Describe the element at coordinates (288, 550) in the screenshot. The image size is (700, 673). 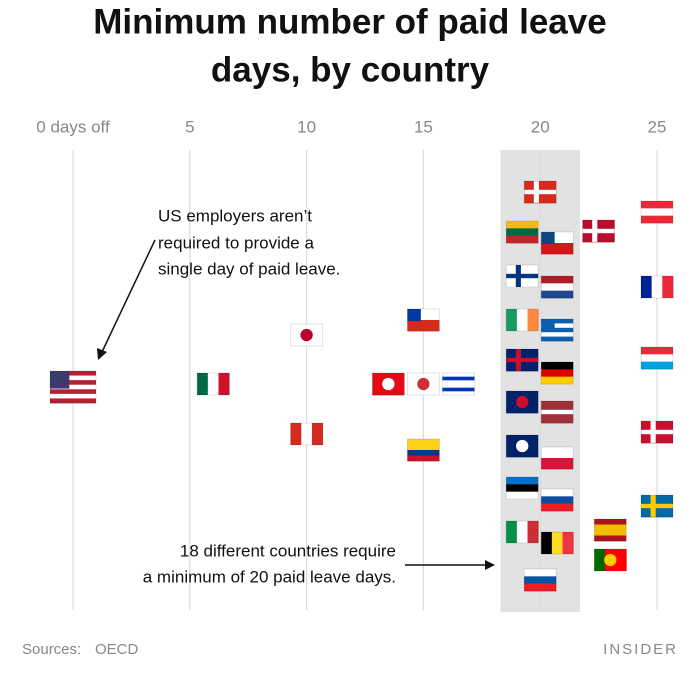
I see `annotation: 18 different countries require` at that location.